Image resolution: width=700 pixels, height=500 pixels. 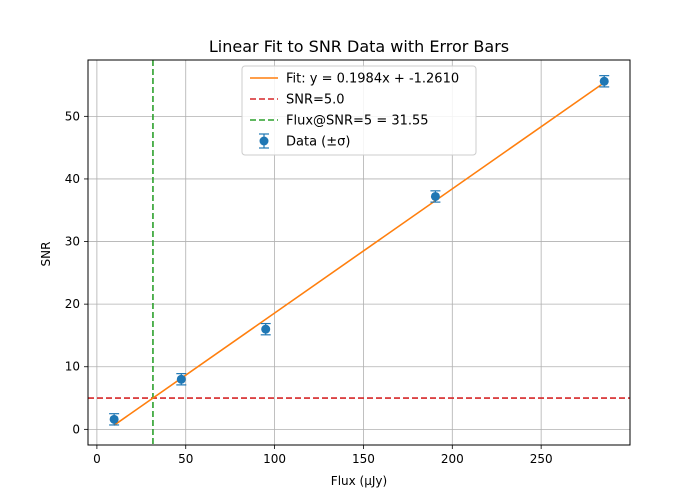 I want to click on legend-entry-label: Fit: y = 0.1984x + -1.2610, so click(x=372, y=79).